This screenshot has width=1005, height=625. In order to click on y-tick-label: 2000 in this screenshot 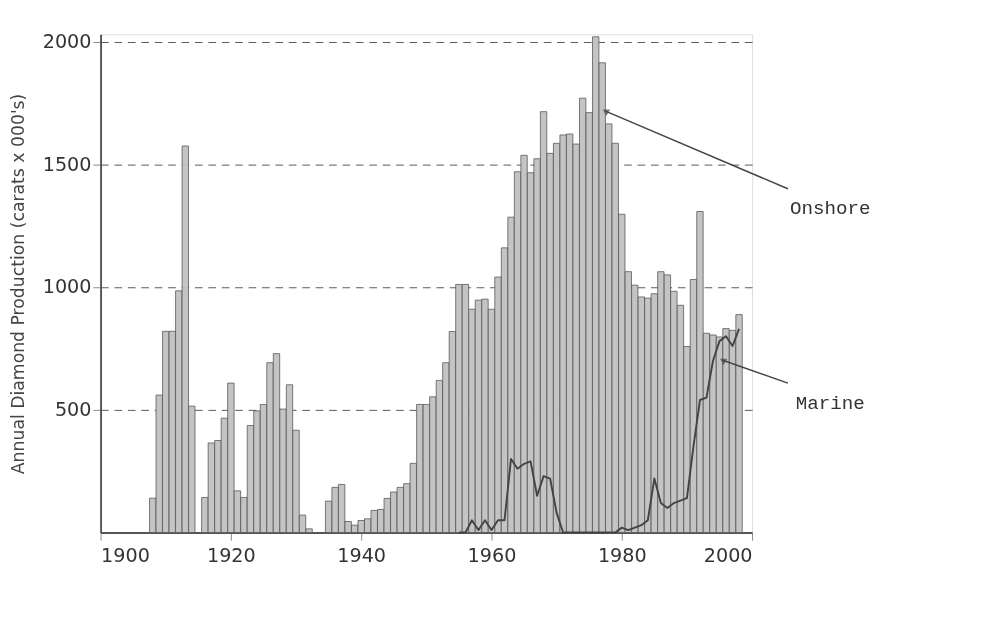, I will do `click(67, 41)`.